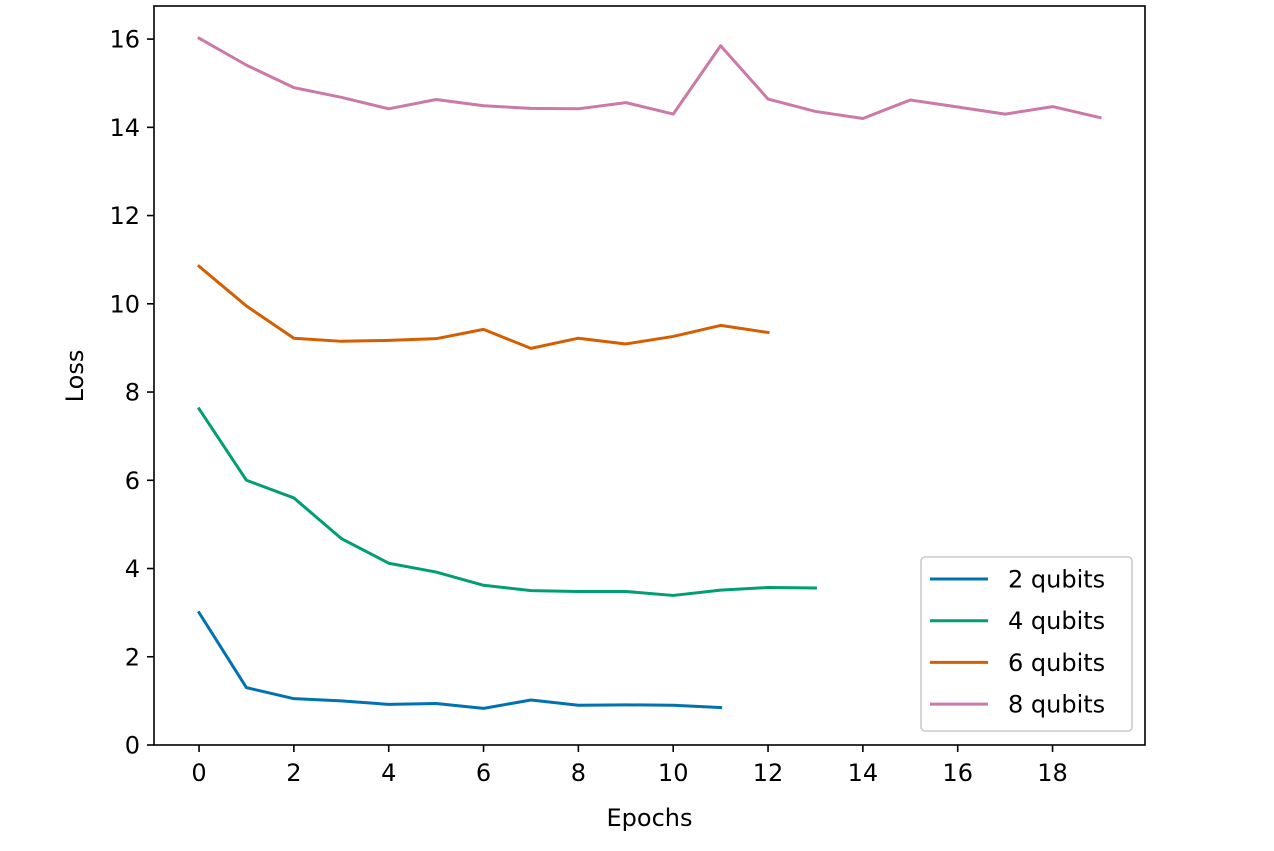  I want to click on x-tick-label: 4, so click(388, 773).